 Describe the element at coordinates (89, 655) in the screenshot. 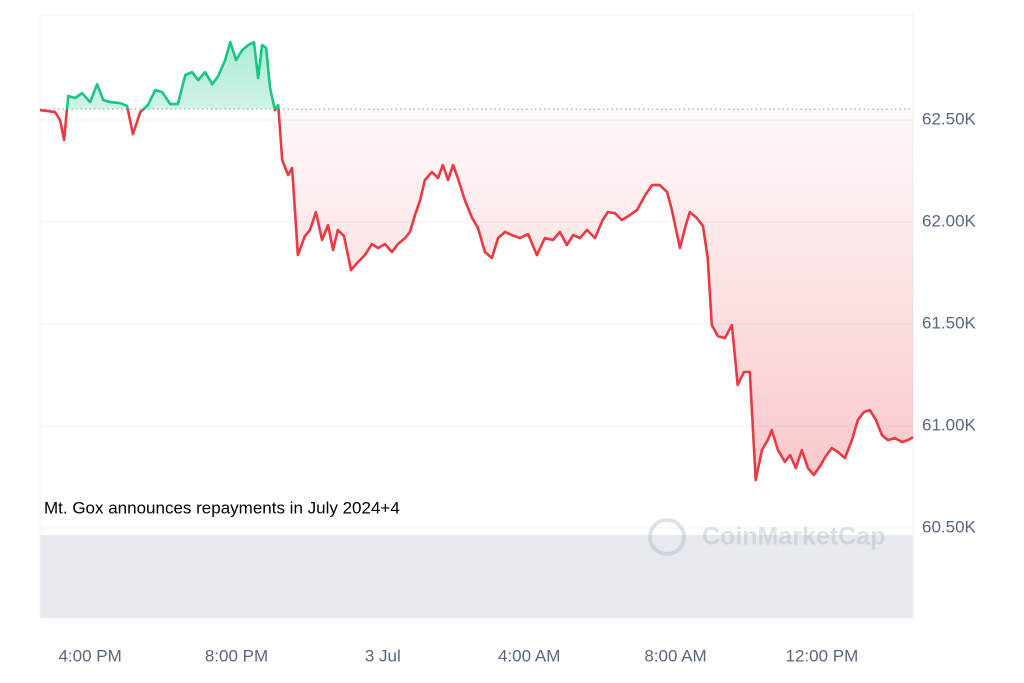

I see `x-tick-label: 4:00 PM` at that location.